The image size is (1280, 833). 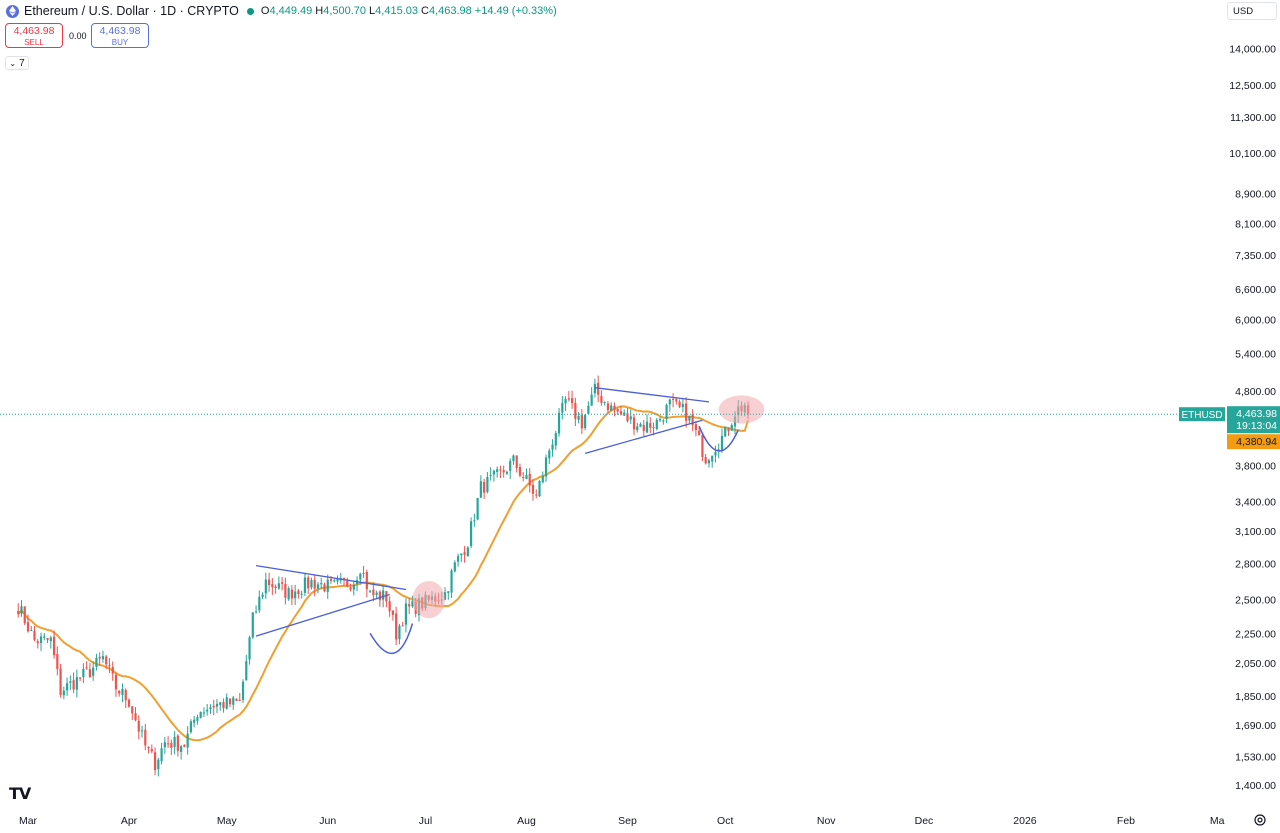 I want to click on time-axis-label: Mar, so click(x=28, y=821).